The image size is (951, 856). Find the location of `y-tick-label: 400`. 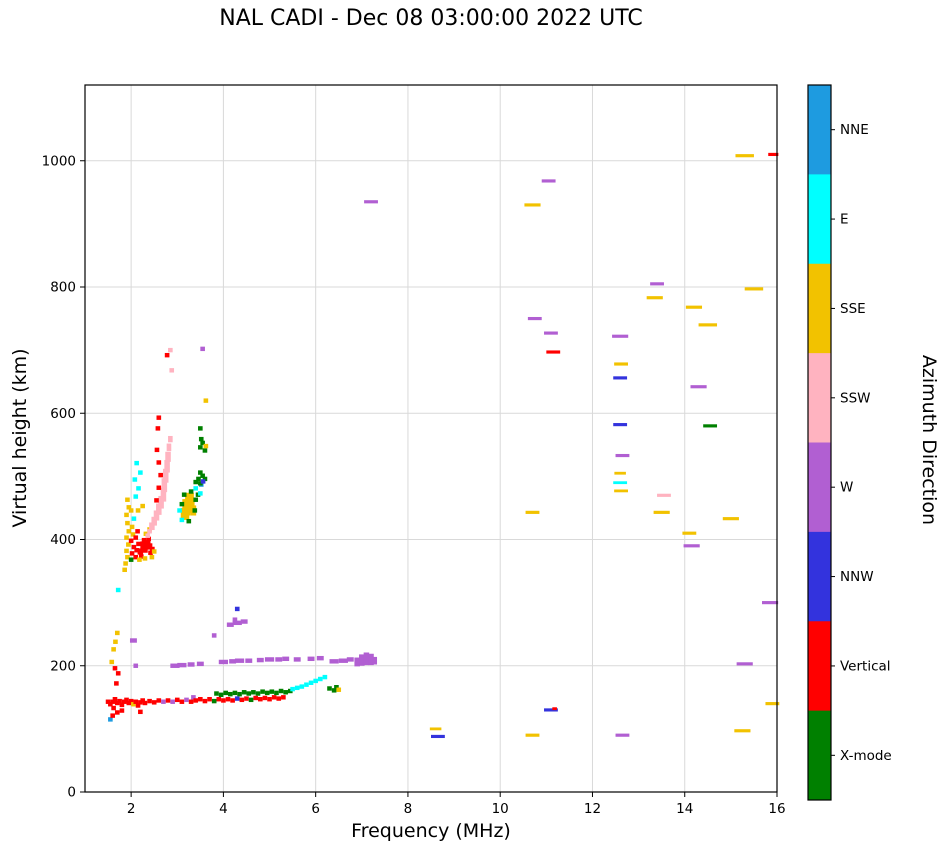

y-tick-label: 400 is located at coordinates (63, 540).